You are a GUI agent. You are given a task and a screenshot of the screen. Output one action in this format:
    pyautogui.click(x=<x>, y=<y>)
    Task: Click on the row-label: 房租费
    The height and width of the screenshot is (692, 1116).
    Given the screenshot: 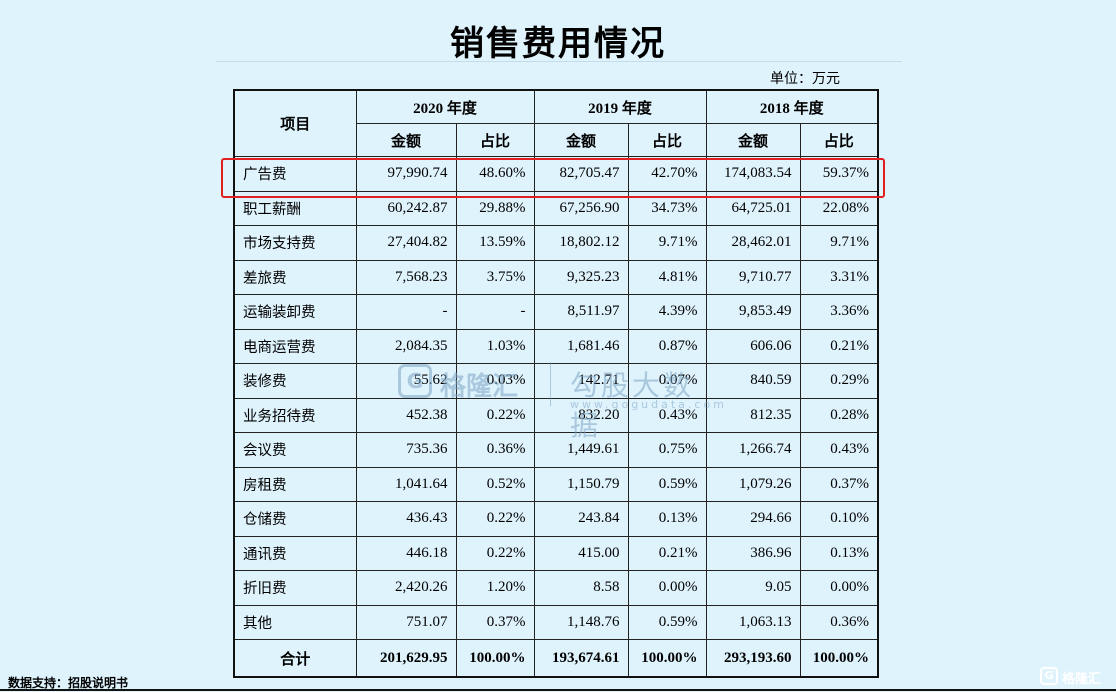 What is the action you would take?
    pyautogui.click(x=295, y=484)
    